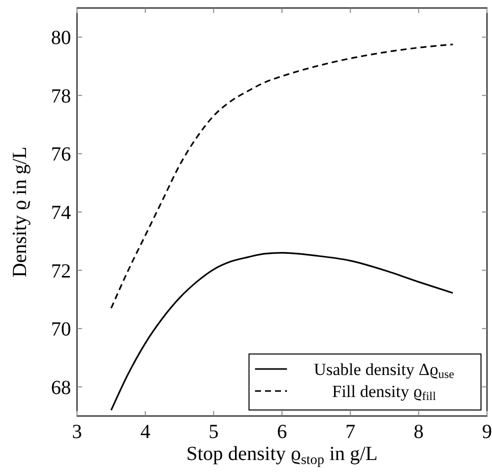  I want to click on x-axis-title: Stop density ϱ$_{stop}$ in g/L, so click(282, 455).